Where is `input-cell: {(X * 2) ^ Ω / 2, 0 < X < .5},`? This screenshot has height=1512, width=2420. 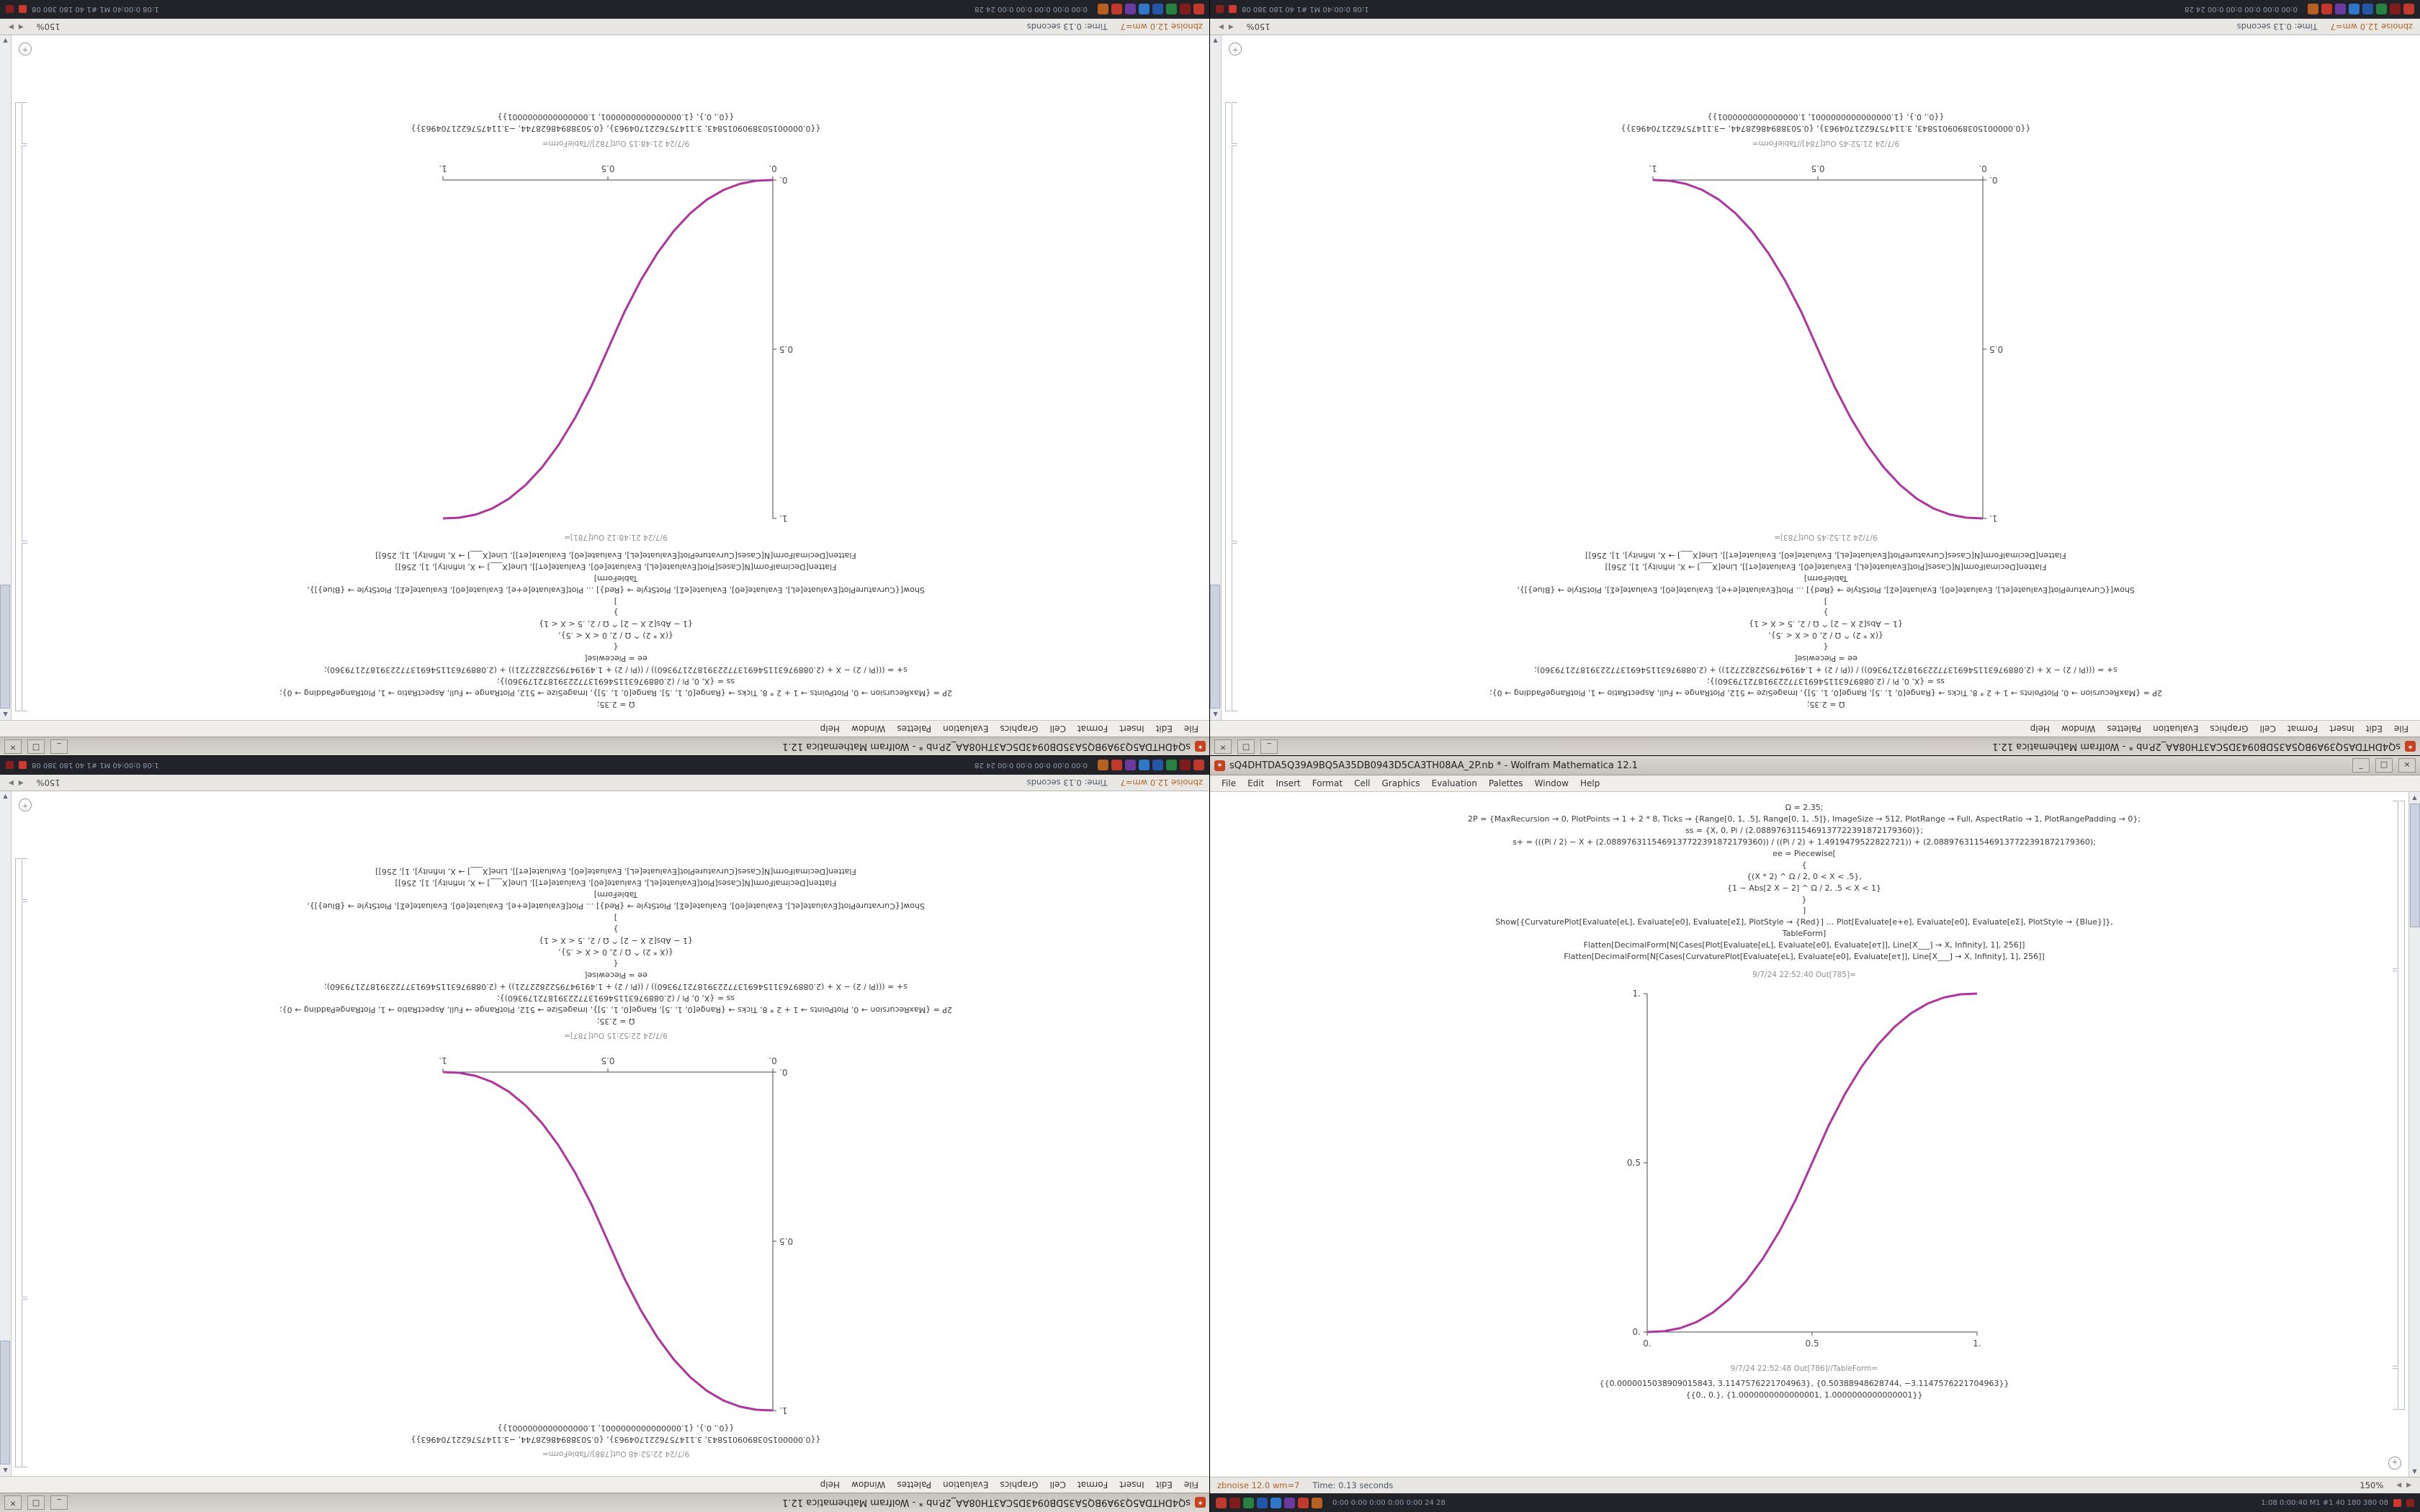
input-cell: {(X * 2) ^ Ω / 2, 0 < X < .5}, is located at coordinates (615, 636).